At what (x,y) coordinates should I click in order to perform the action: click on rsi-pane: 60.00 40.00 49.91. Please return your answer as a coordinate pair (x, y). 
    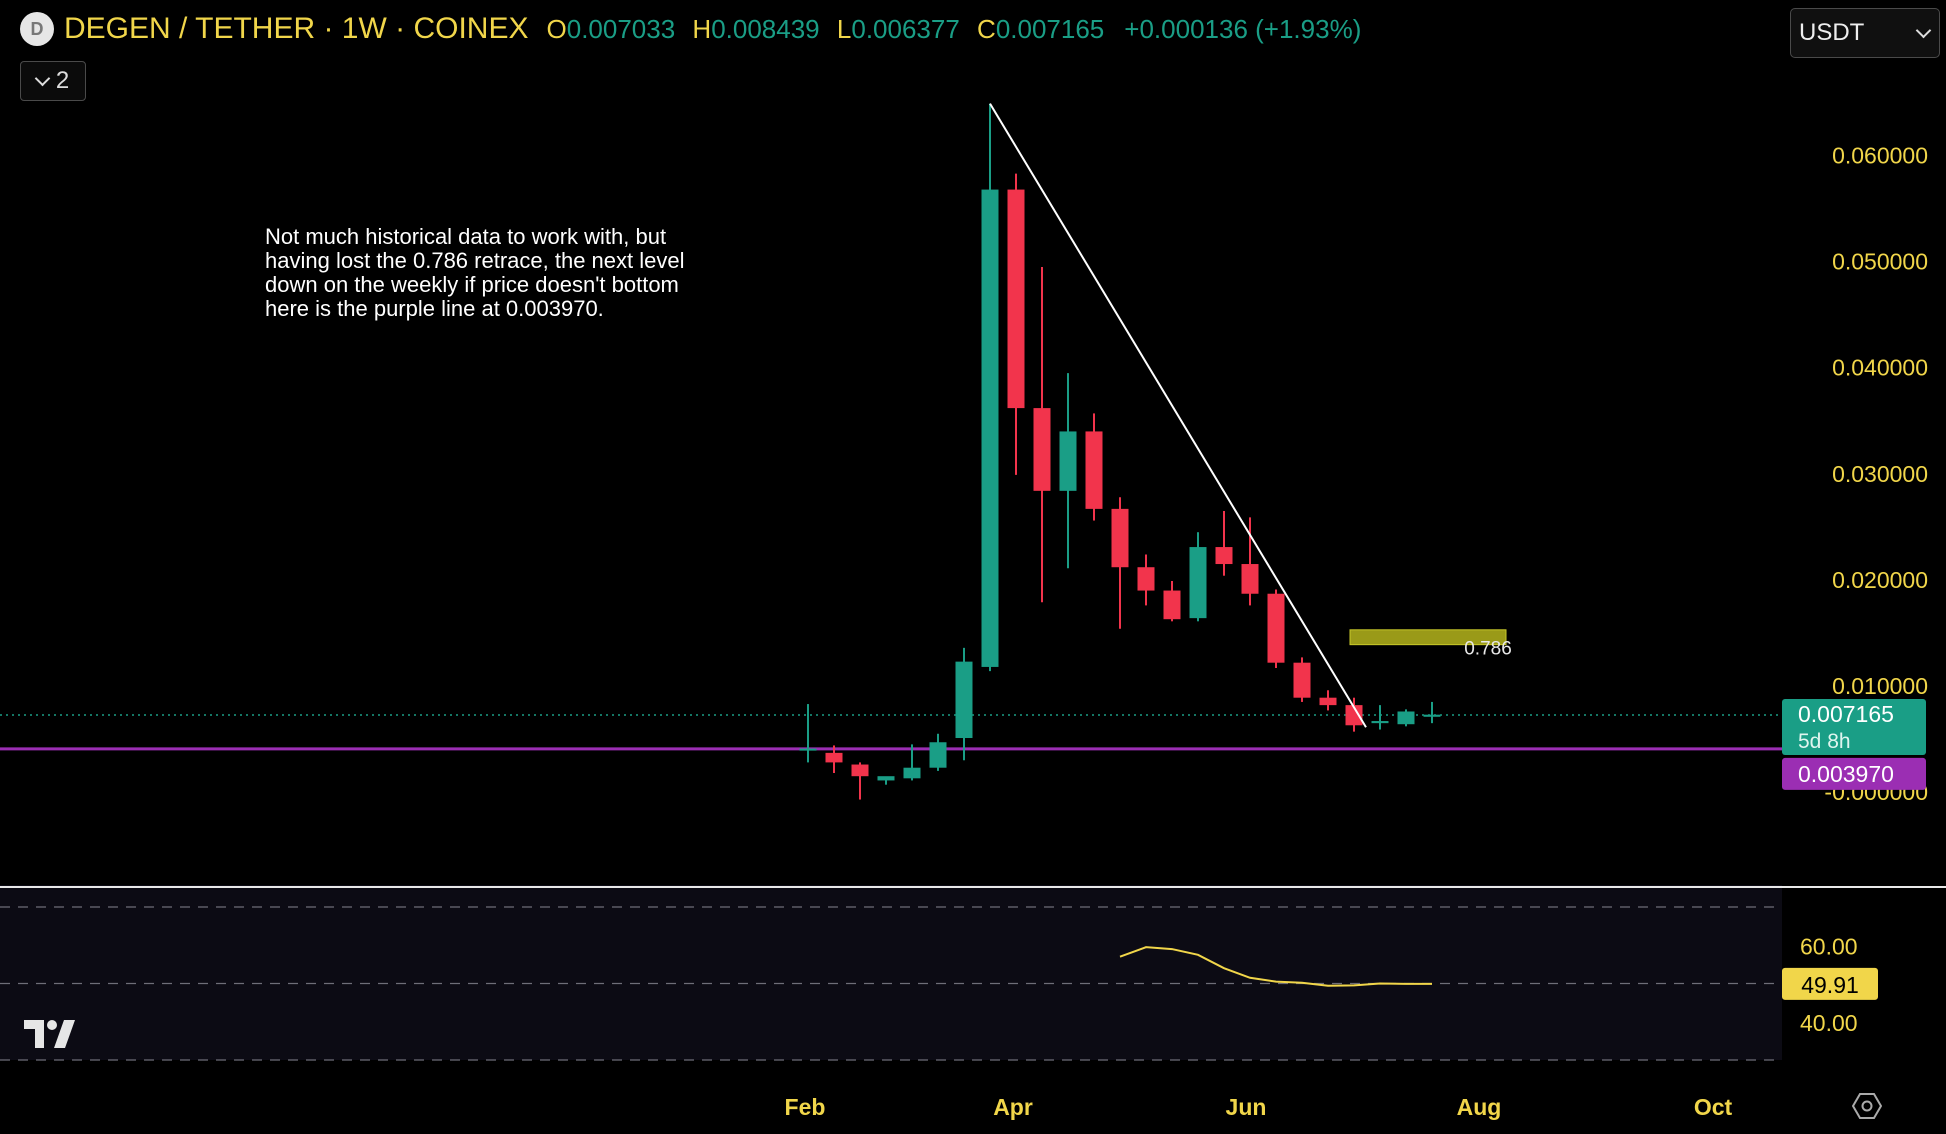
    Looking at the image, I should click on (939, 983).